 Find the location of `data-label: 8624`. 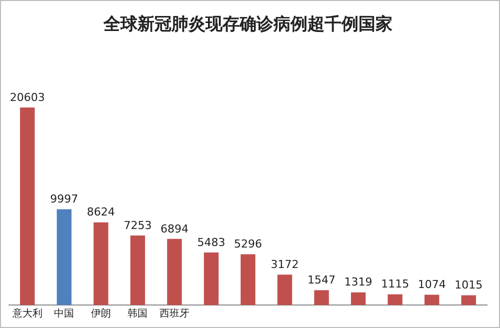

data-label: 8624 is located at coordinates (100, 212).